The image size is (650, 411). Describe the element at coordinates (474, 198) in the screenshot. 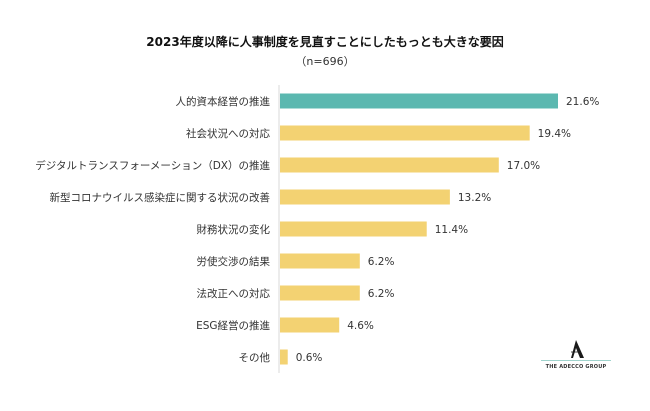

I see `value-label: 13.2%` at that location.